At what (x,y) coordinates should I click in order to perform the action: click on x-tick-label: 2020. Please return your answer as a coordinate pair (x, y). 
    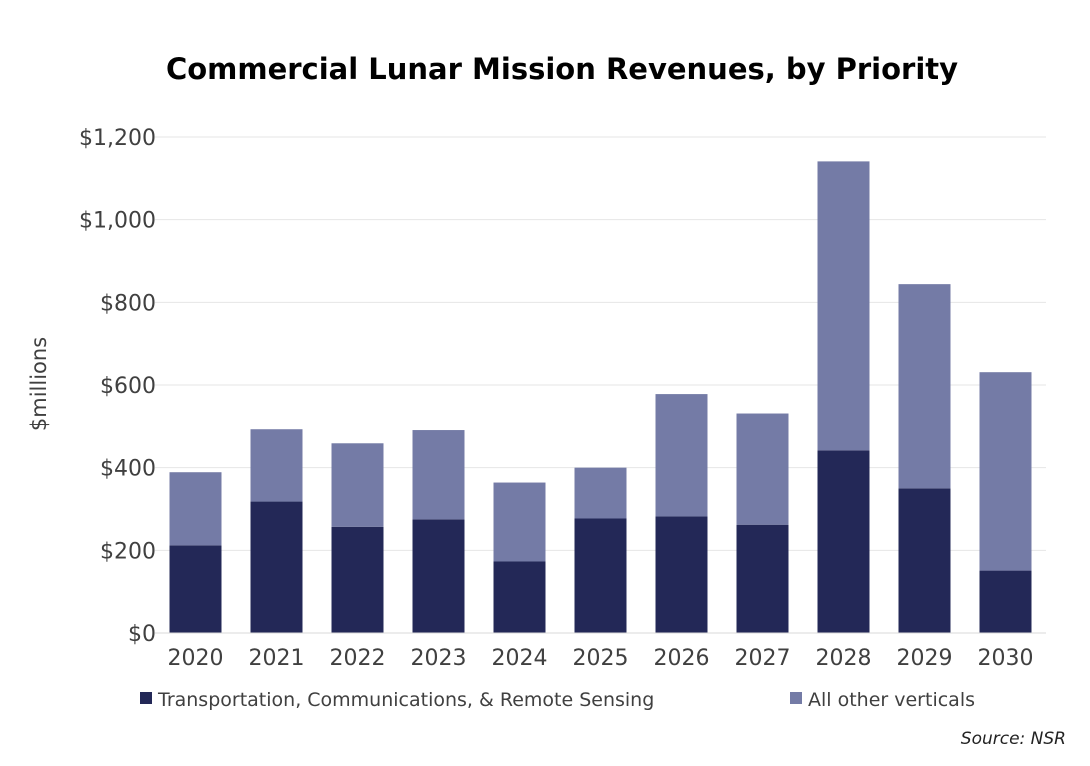
    Looking at the image, I should click on (196, 658).